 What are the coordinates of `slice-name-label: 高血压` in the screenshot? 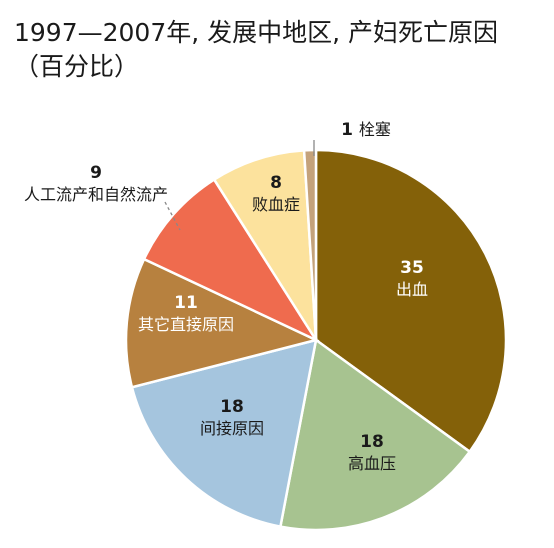 It's located at (372, 463).